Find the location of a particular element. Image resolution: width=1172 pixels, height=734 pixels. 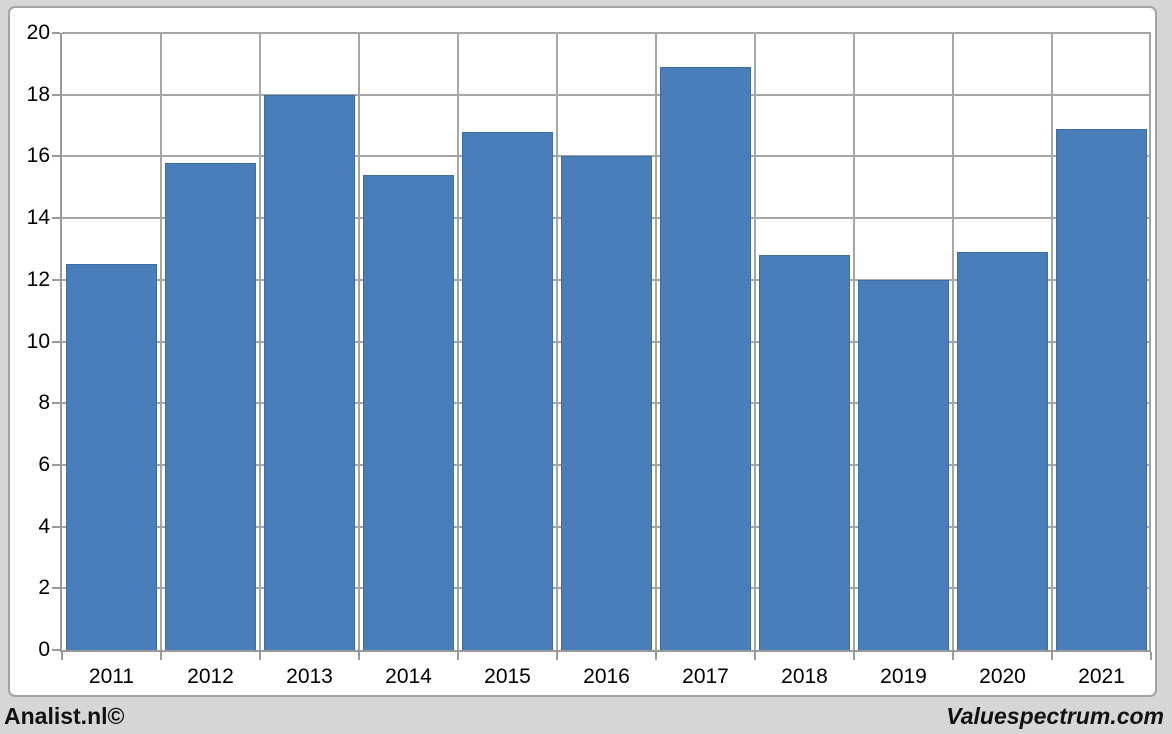

y-axis-label: 0 is located at coordinates (44, 649).